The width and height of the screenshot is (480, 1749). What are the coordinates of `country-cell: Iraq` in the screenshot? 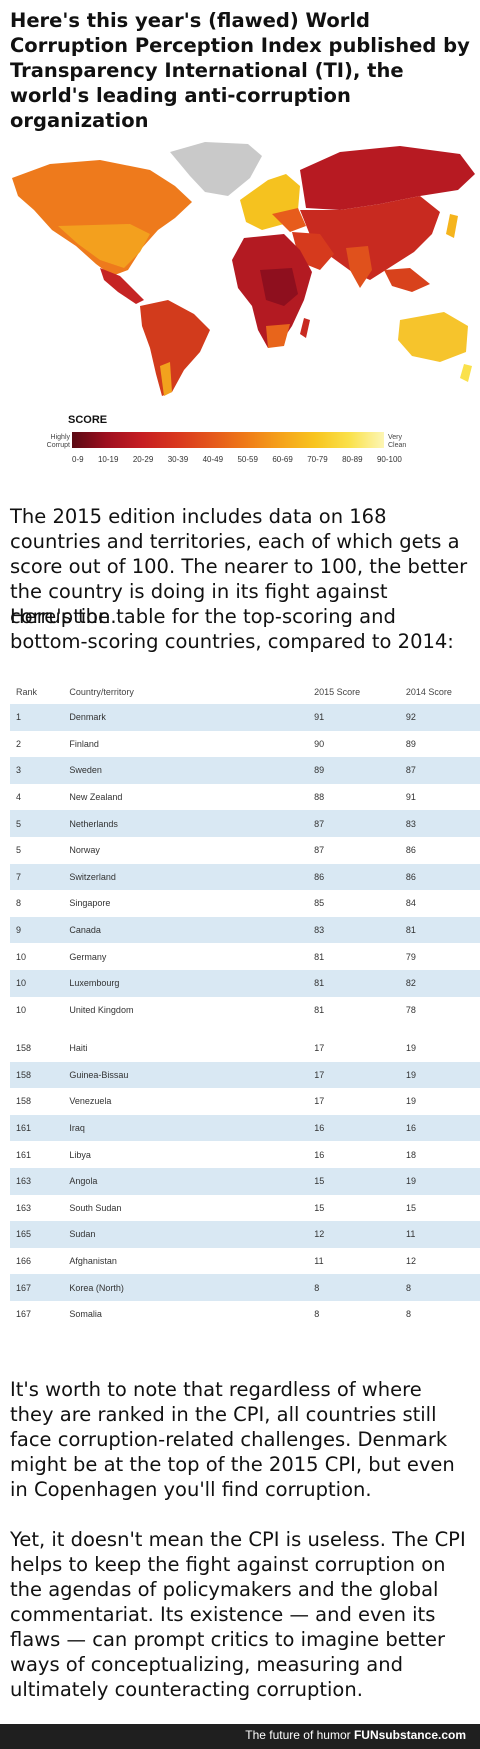 It's located at (192, 1128).